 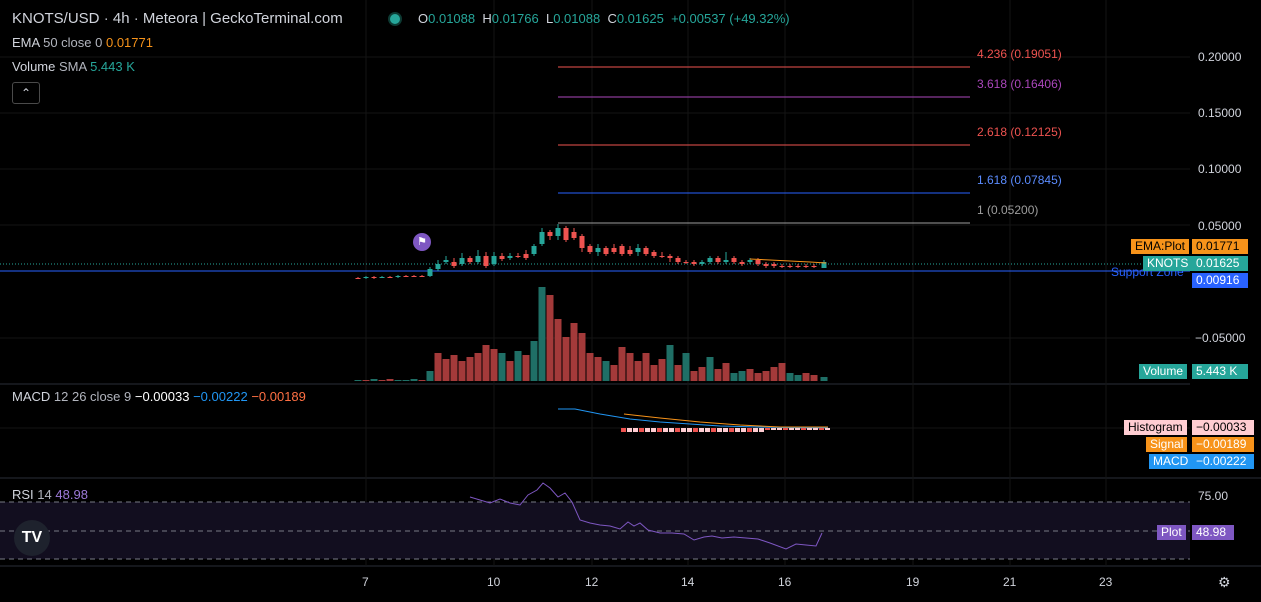 What do you see at coordinates (422, 242) in the screenshot?
I see `event-marker-icon: ⚑` at bounding box center [422, 242].